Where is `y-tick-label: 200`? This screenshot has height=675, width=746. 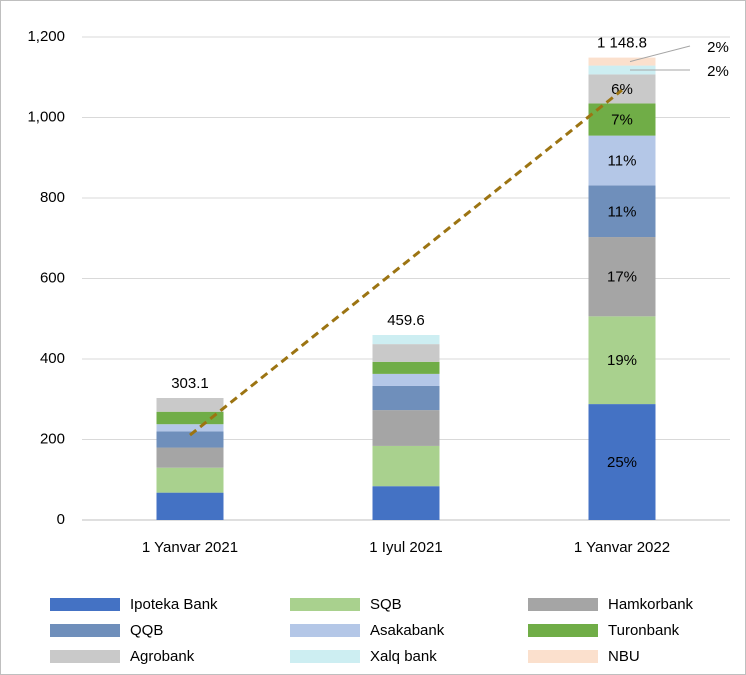 y-tick-label: 200 is located at coordinates (52, 438).